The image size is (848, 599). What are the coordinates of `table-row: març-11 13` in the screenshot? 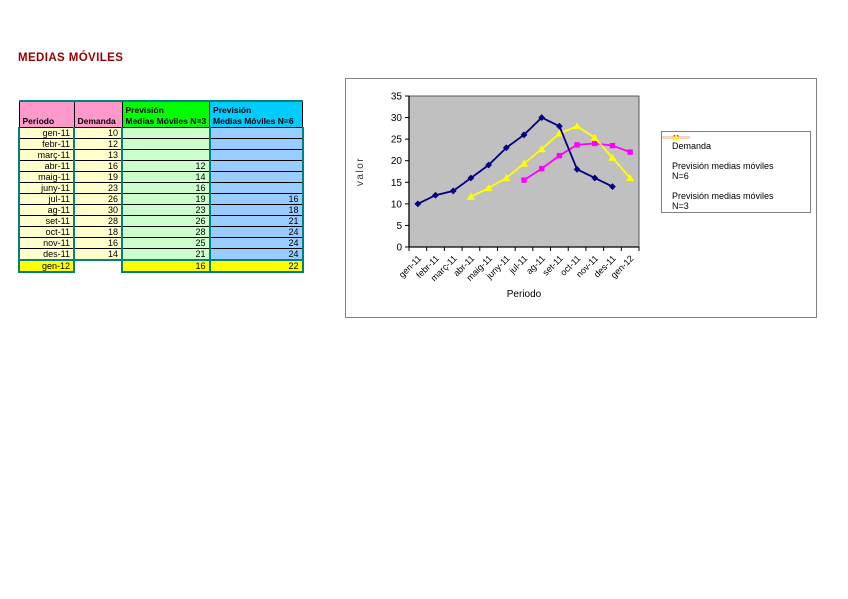 It's located at (161, 154).